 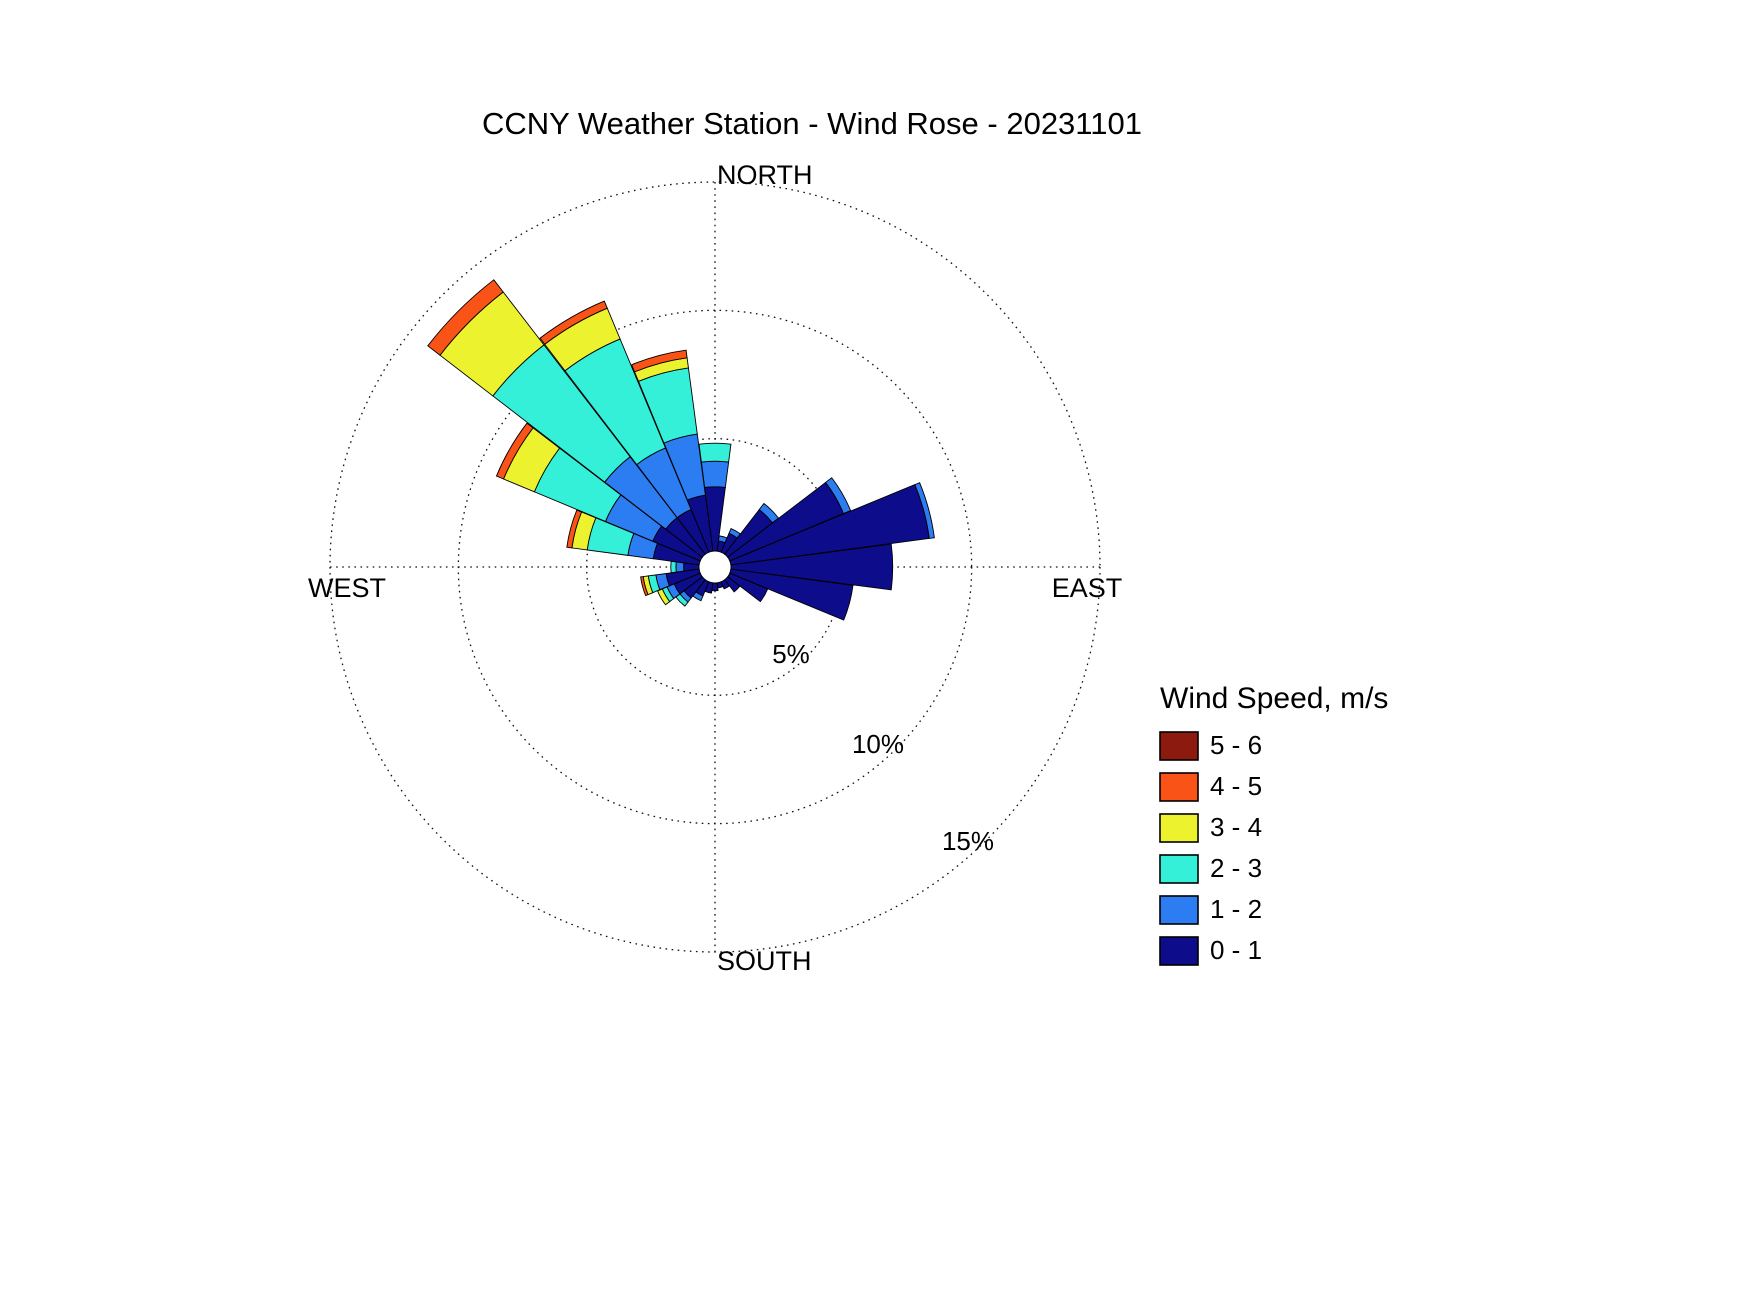 I want to click on grid-ring, so click(x=715, y=567).